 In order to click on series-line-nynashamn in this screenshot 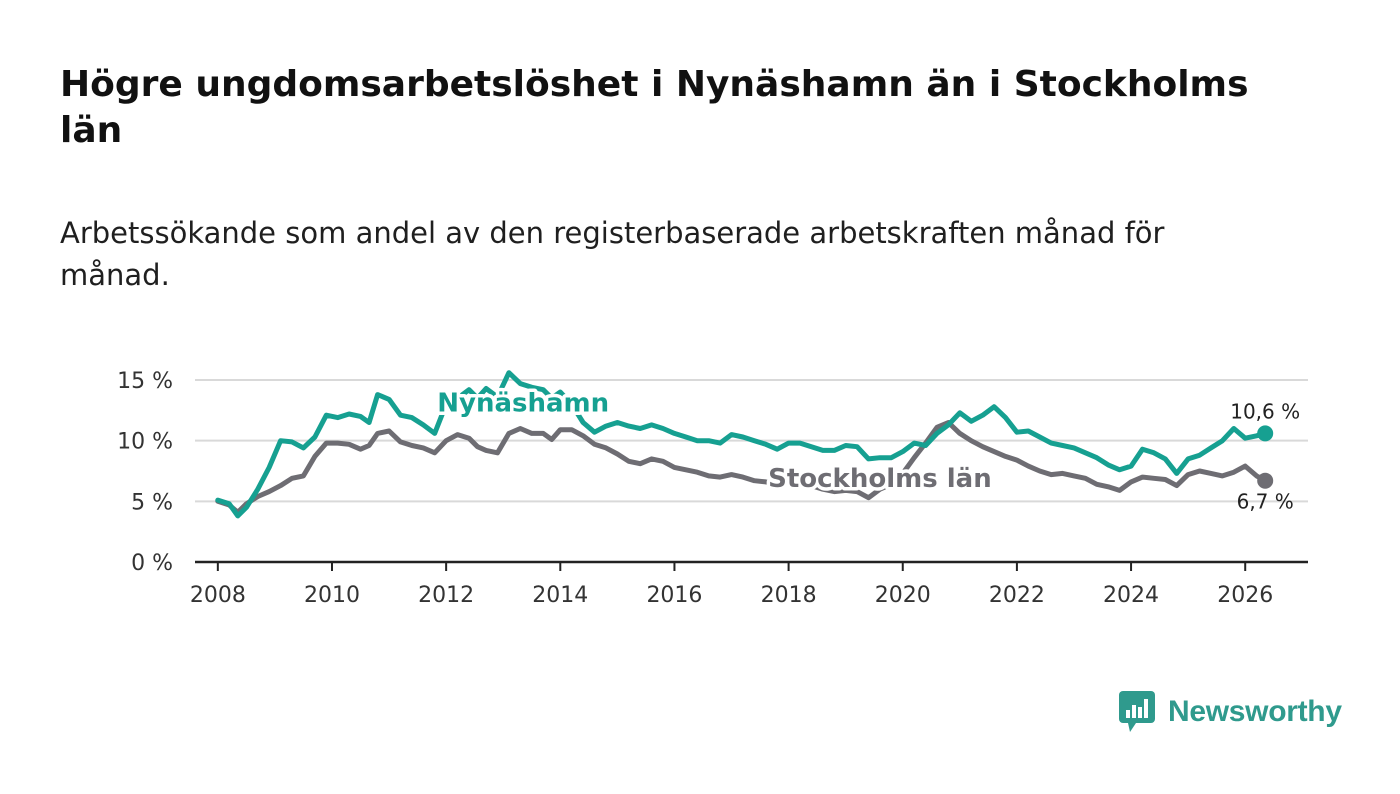, I will do `click(741, 444)`.